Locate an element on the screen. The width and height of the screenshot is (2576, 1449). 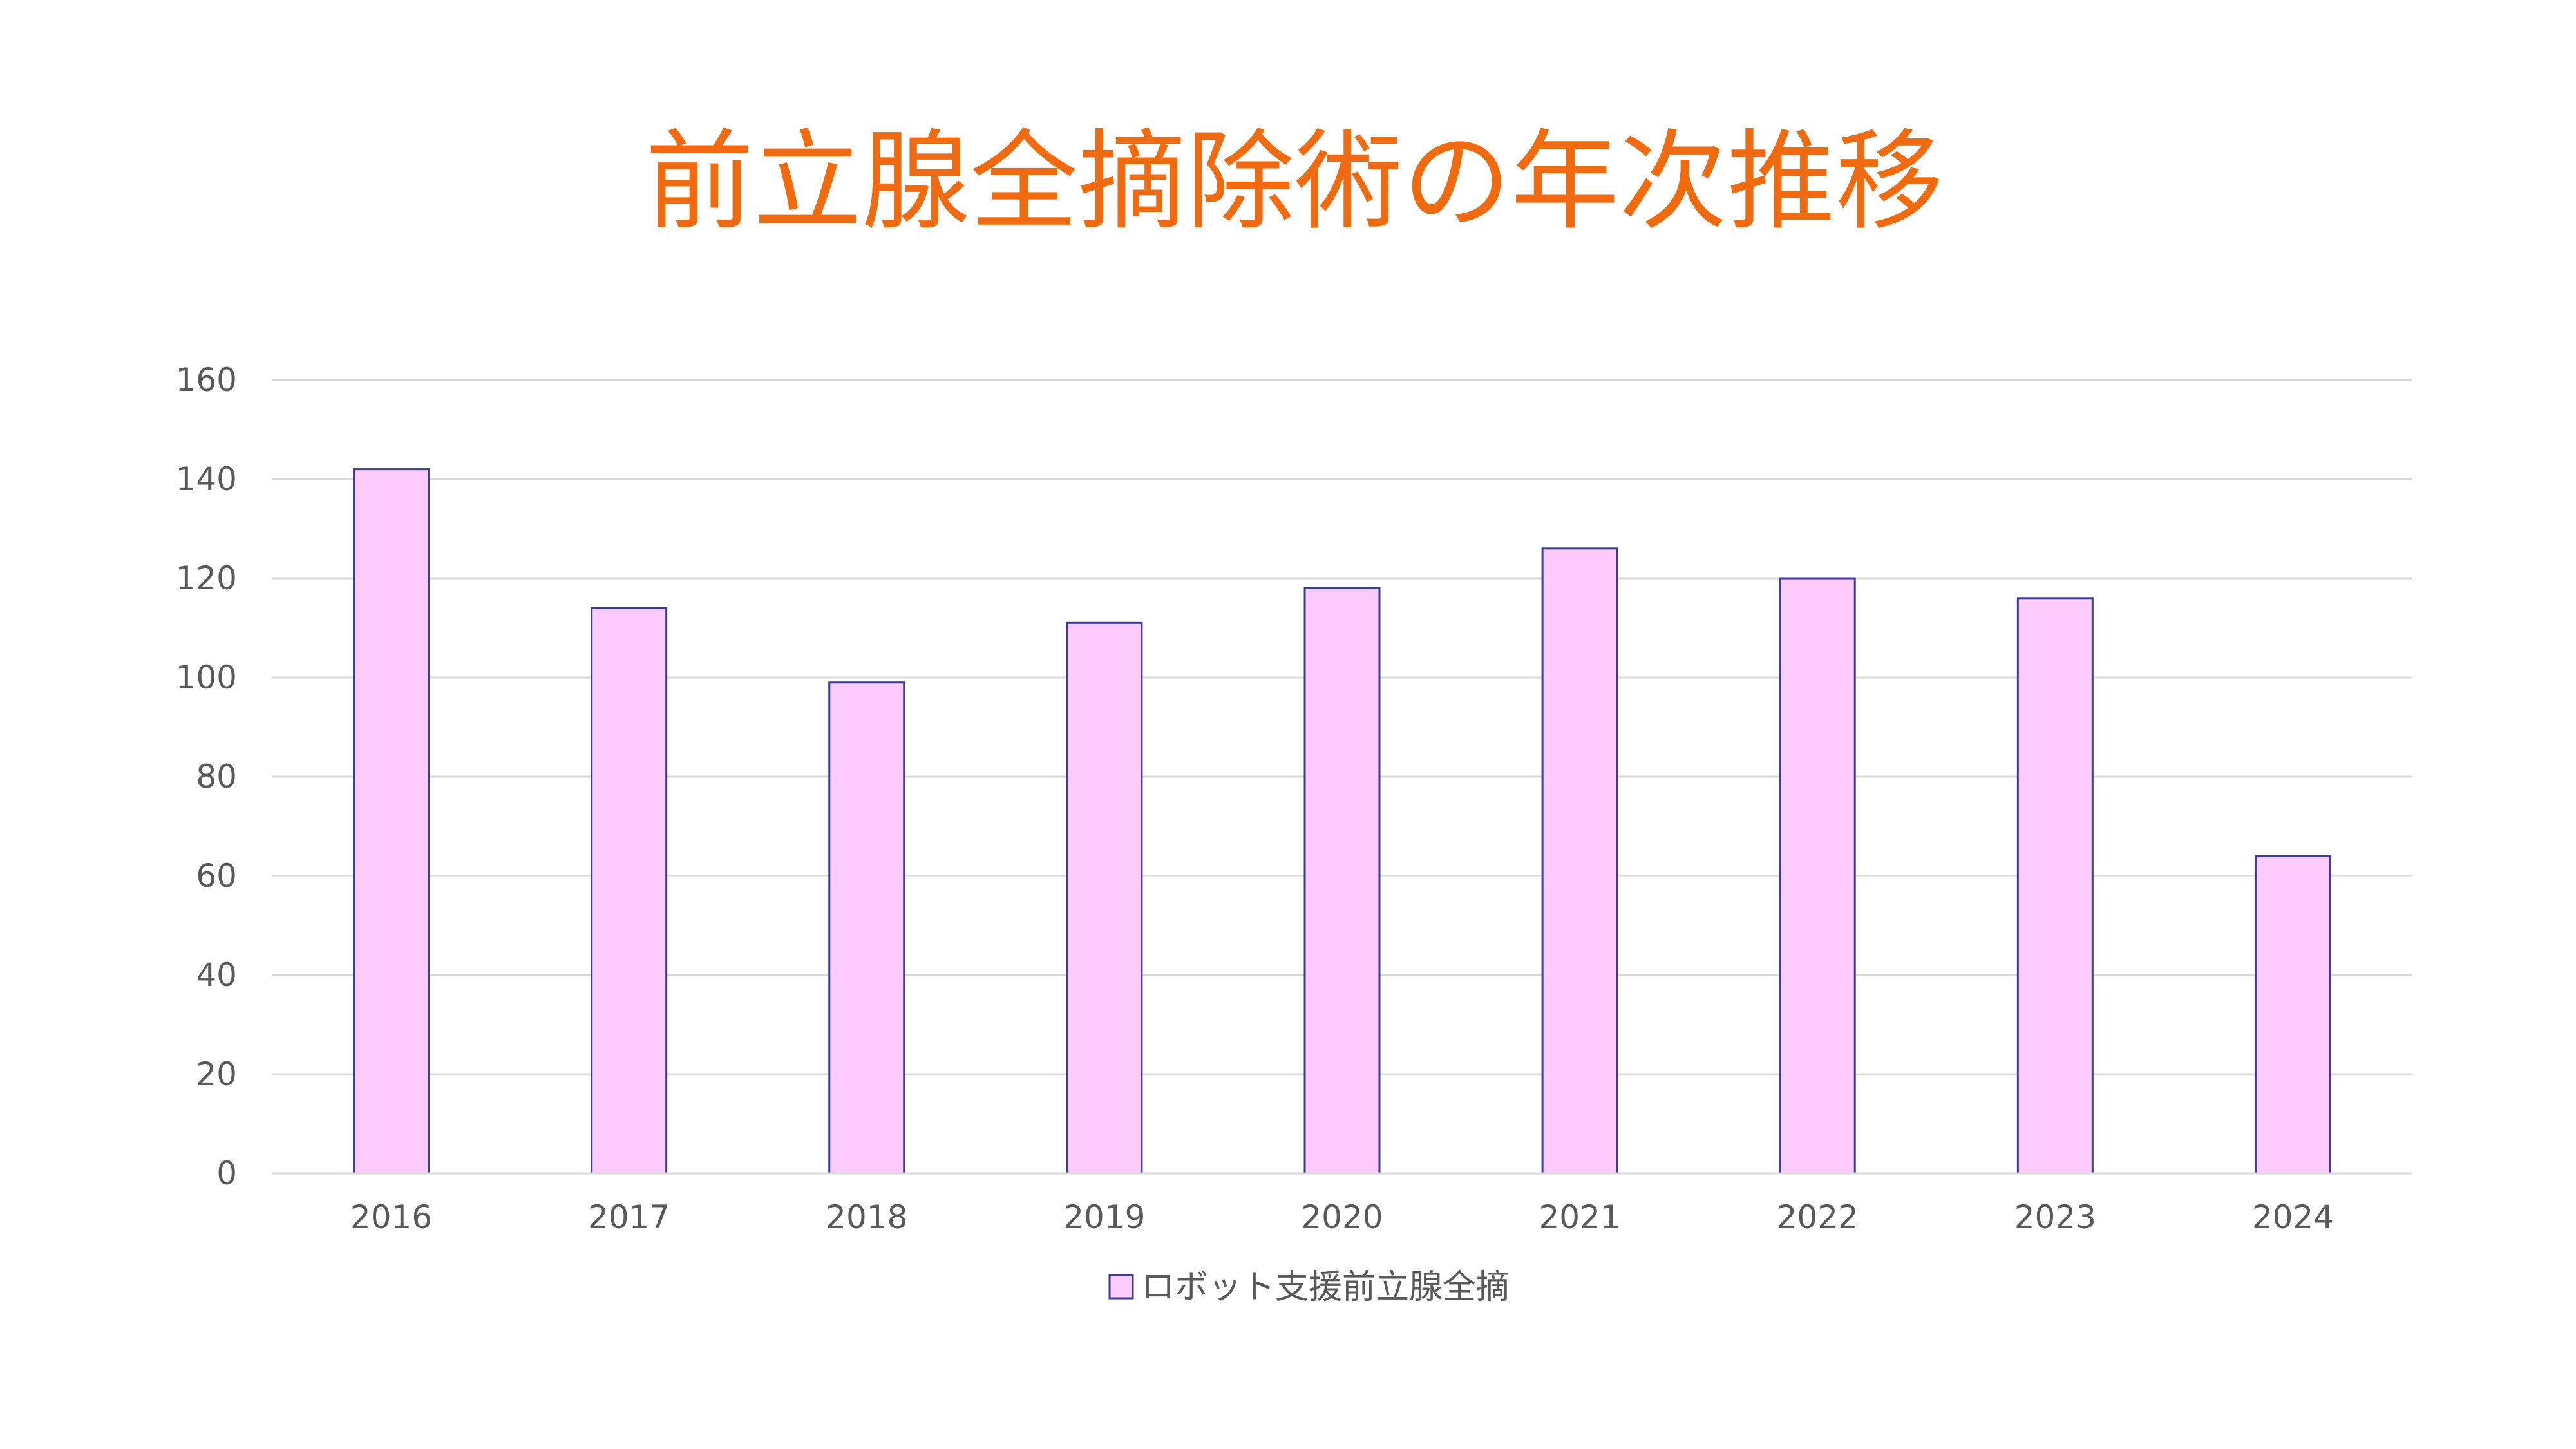
x-tick-label: 2018 is located at coordinates (867, 1217).